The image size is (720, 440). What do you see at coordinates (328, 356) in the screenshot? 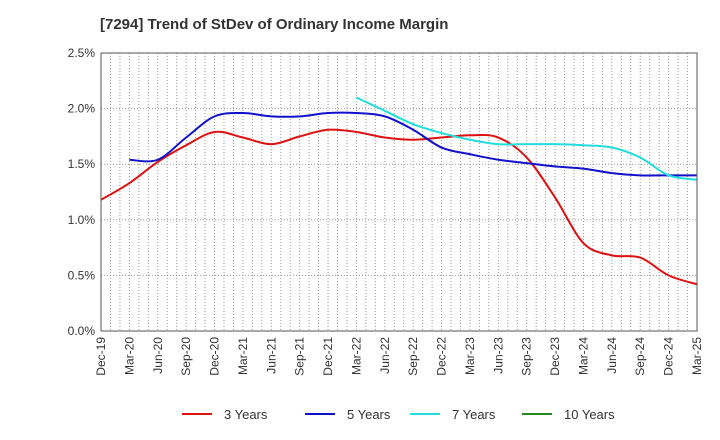
I see `x-tick-label: Dec-21` at bounding box center [328, 356].